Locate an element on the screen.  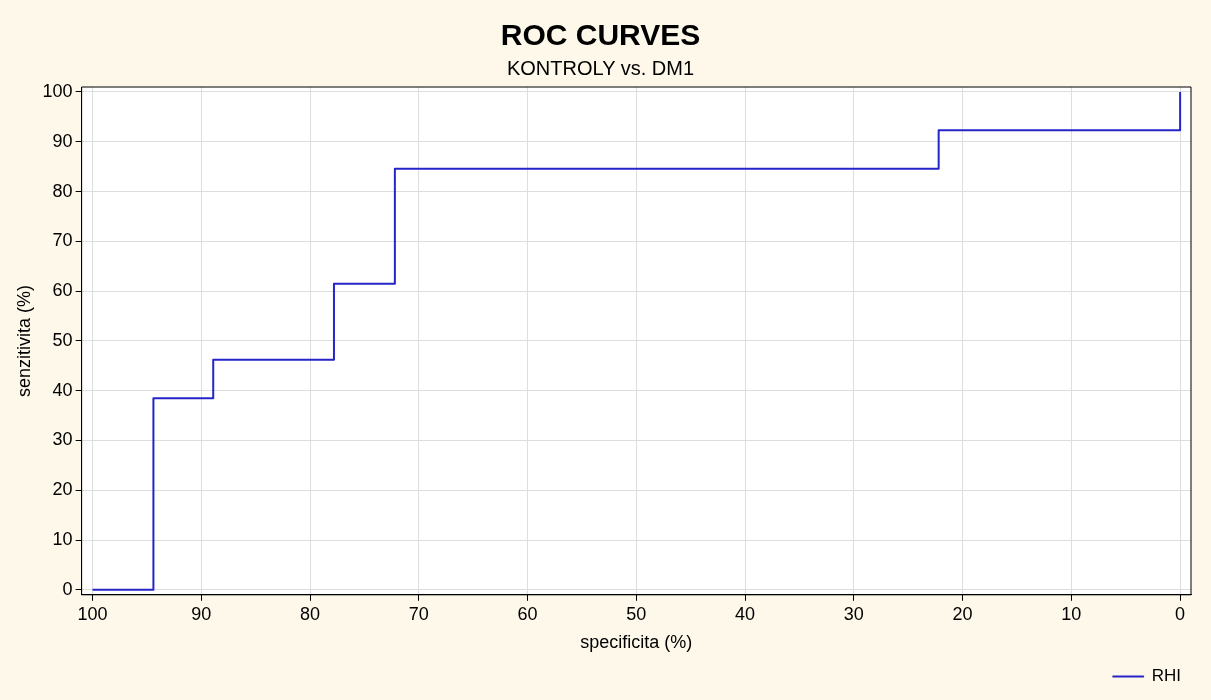
y-tick-label: 40 is located at coordinates (62, 389).